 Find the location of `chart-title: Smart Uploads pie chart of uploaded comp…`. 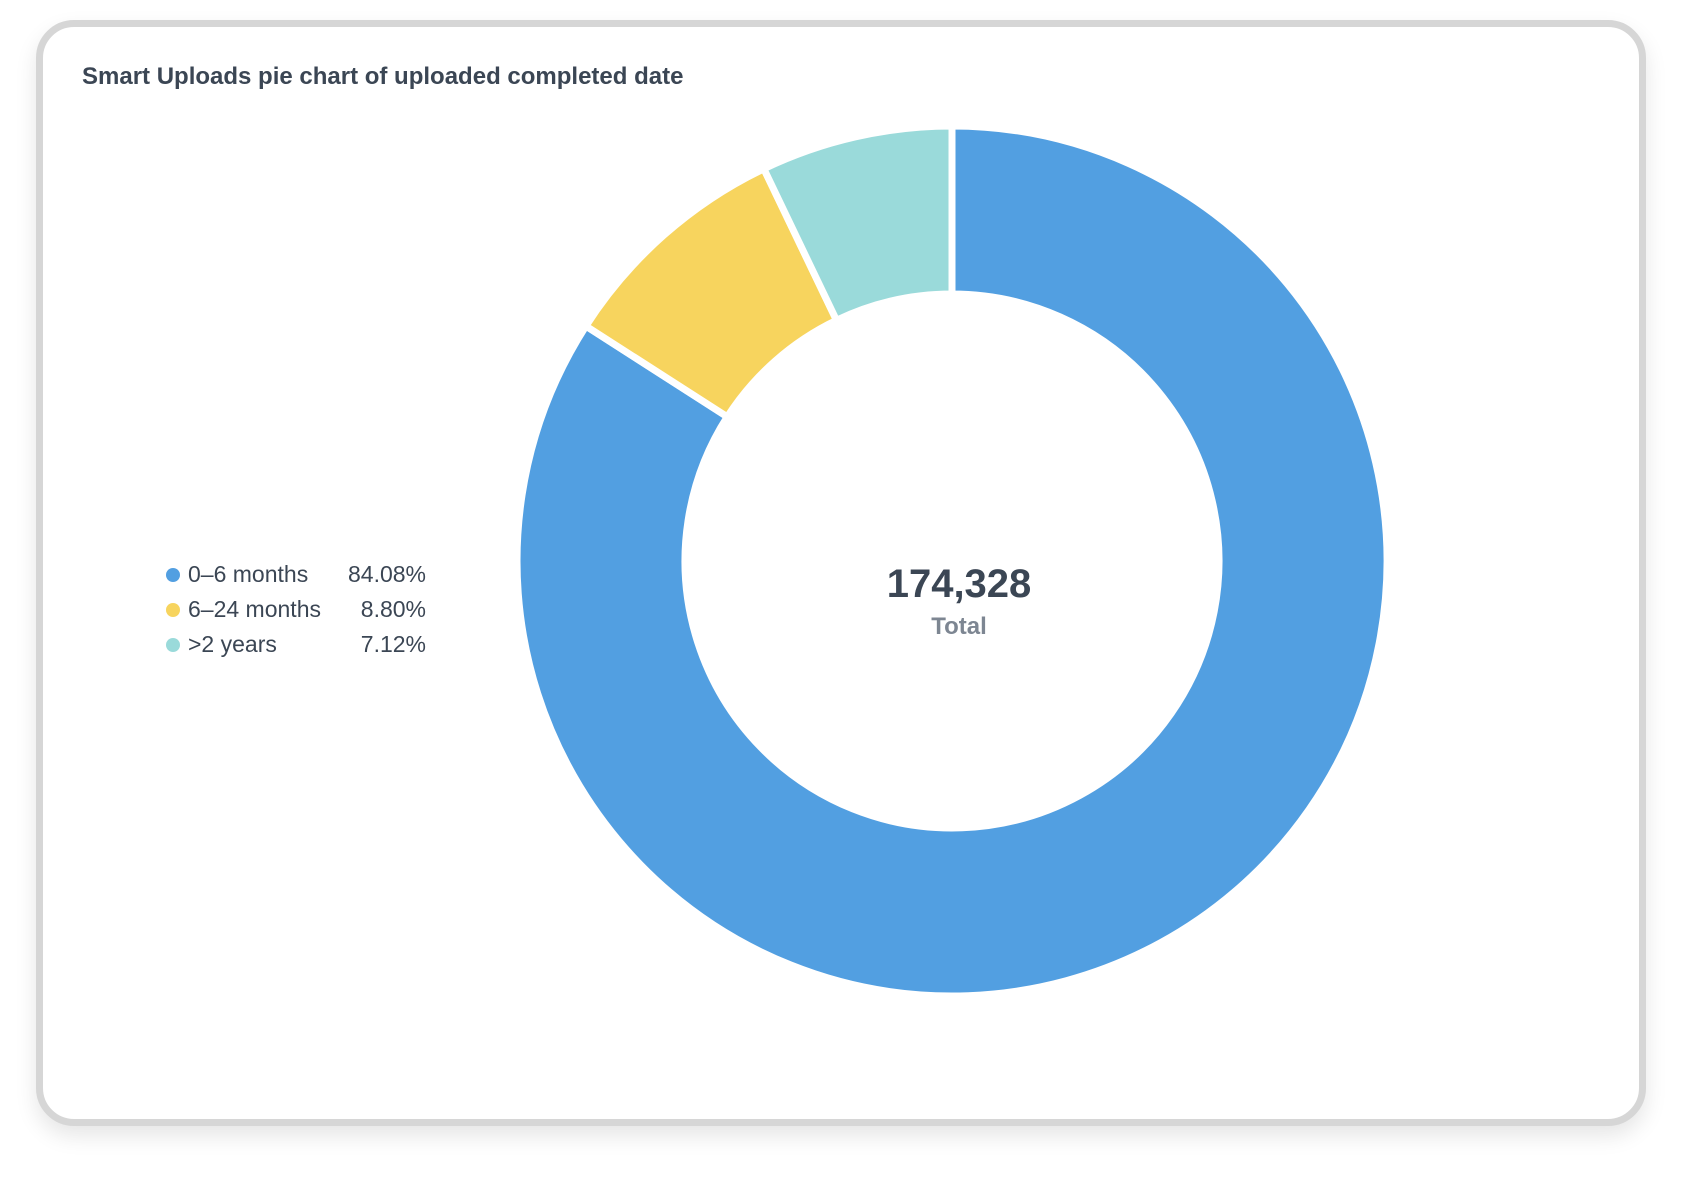

chart-title: Smart Uploads pie chart of uploaded comp… is located at coordinates (383, 76).